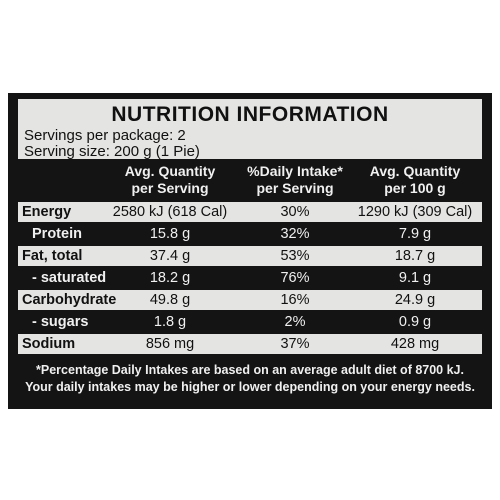 The width and height of the screenshot is (500, 500). I want to click on nutrient-label: Carbohydrate, so click(69, 300).